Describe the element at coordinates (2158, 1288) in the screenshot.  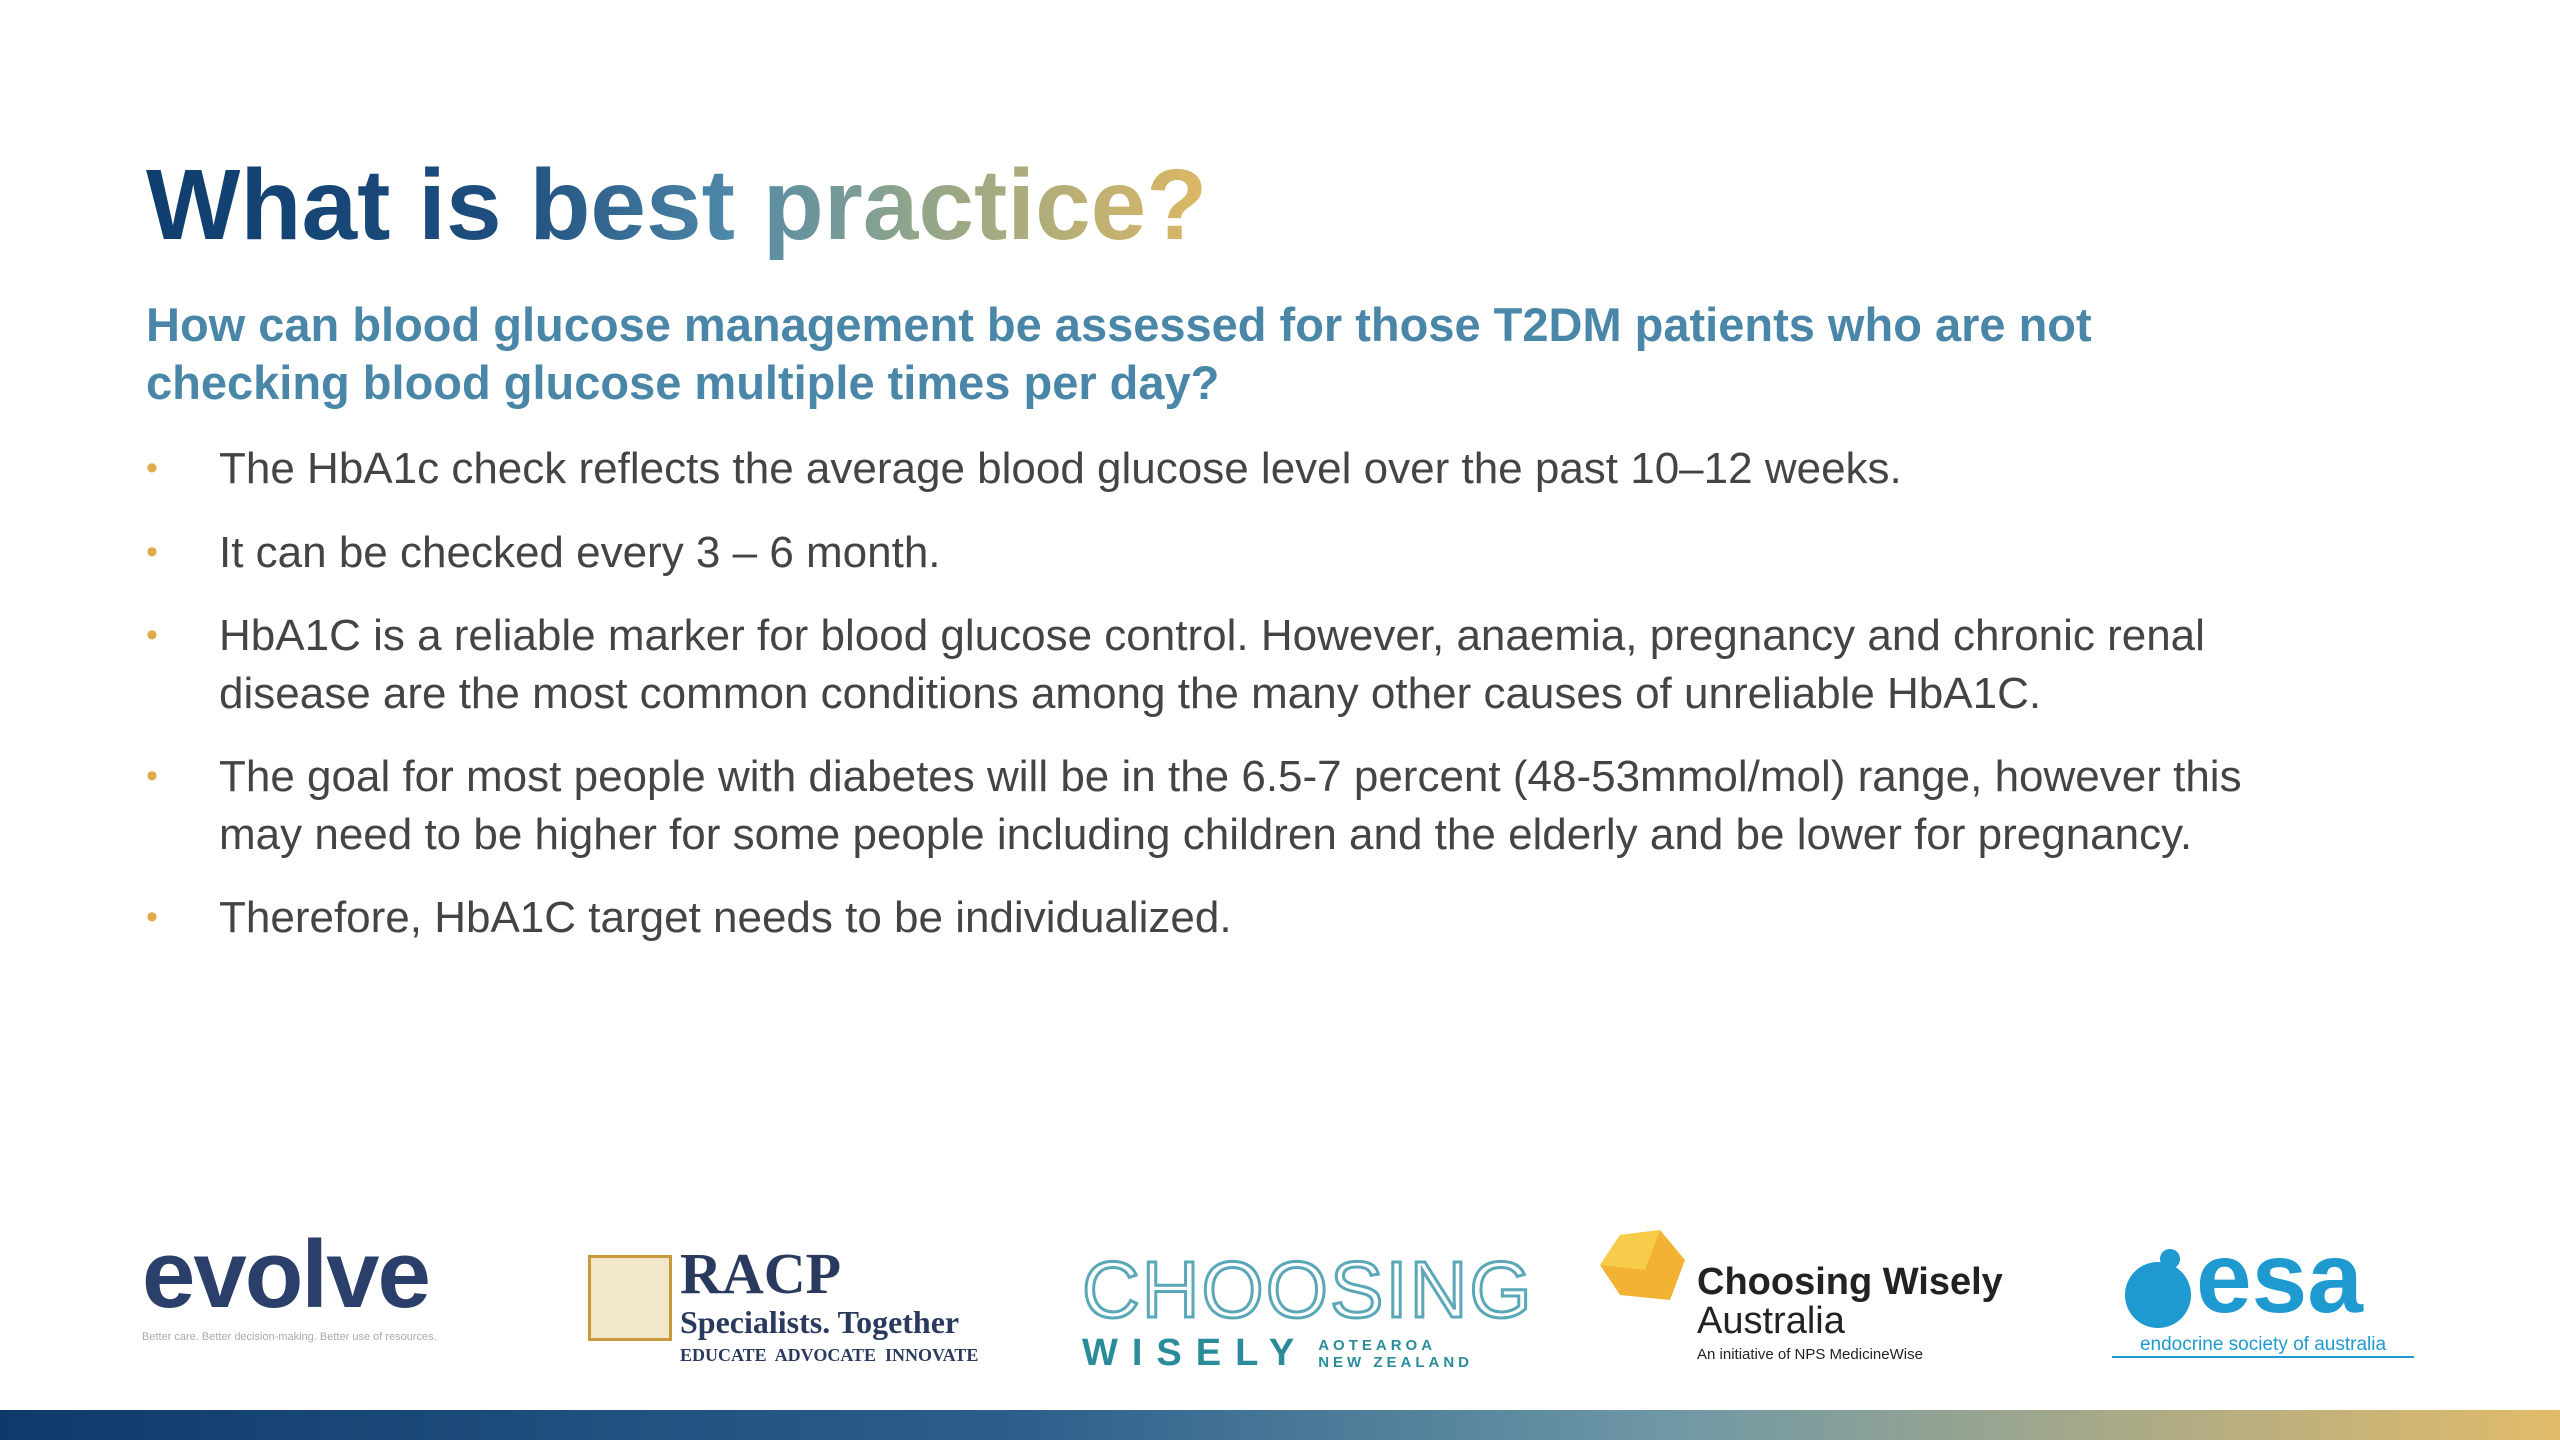
I see `esa-icon` at that location.